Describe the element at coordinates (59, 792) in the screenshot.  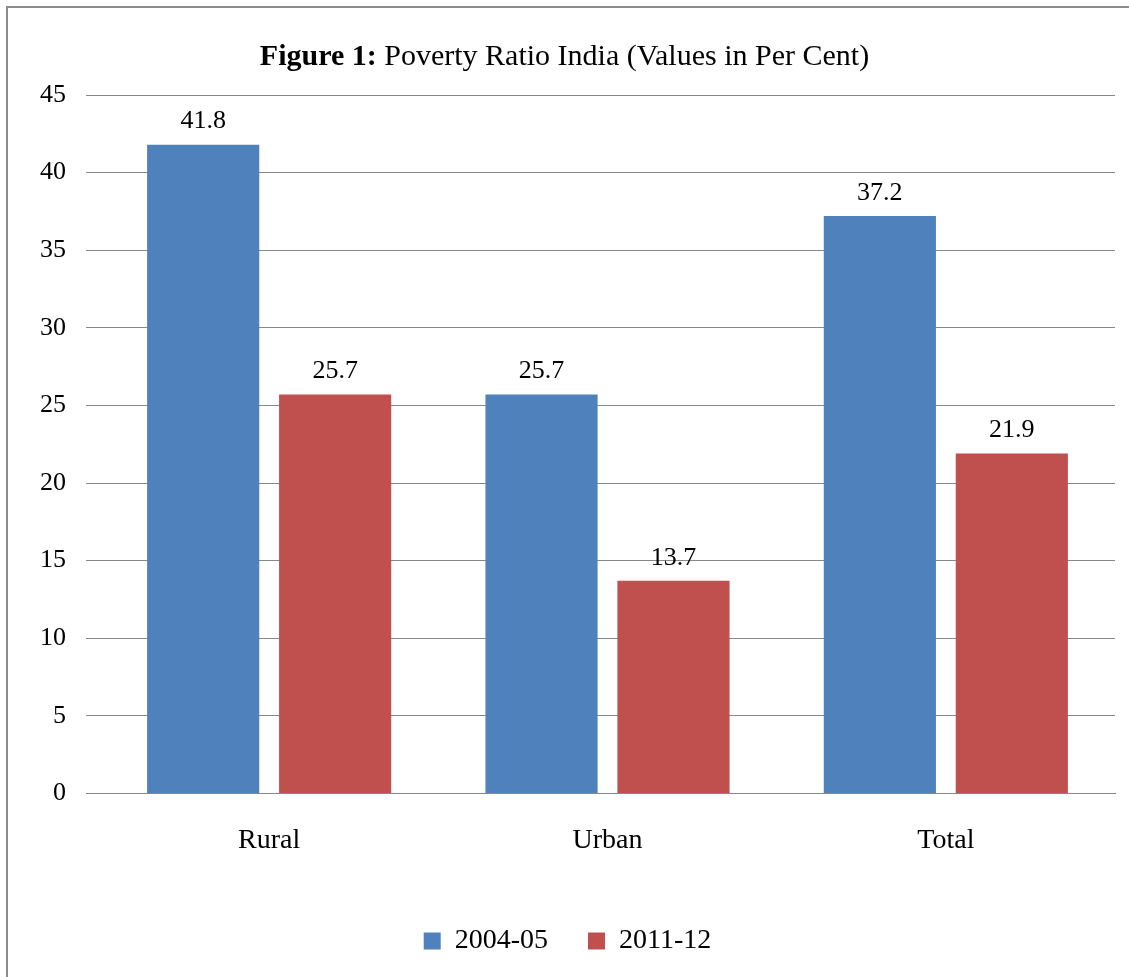
I see `y-tick-label: 0` at that location.